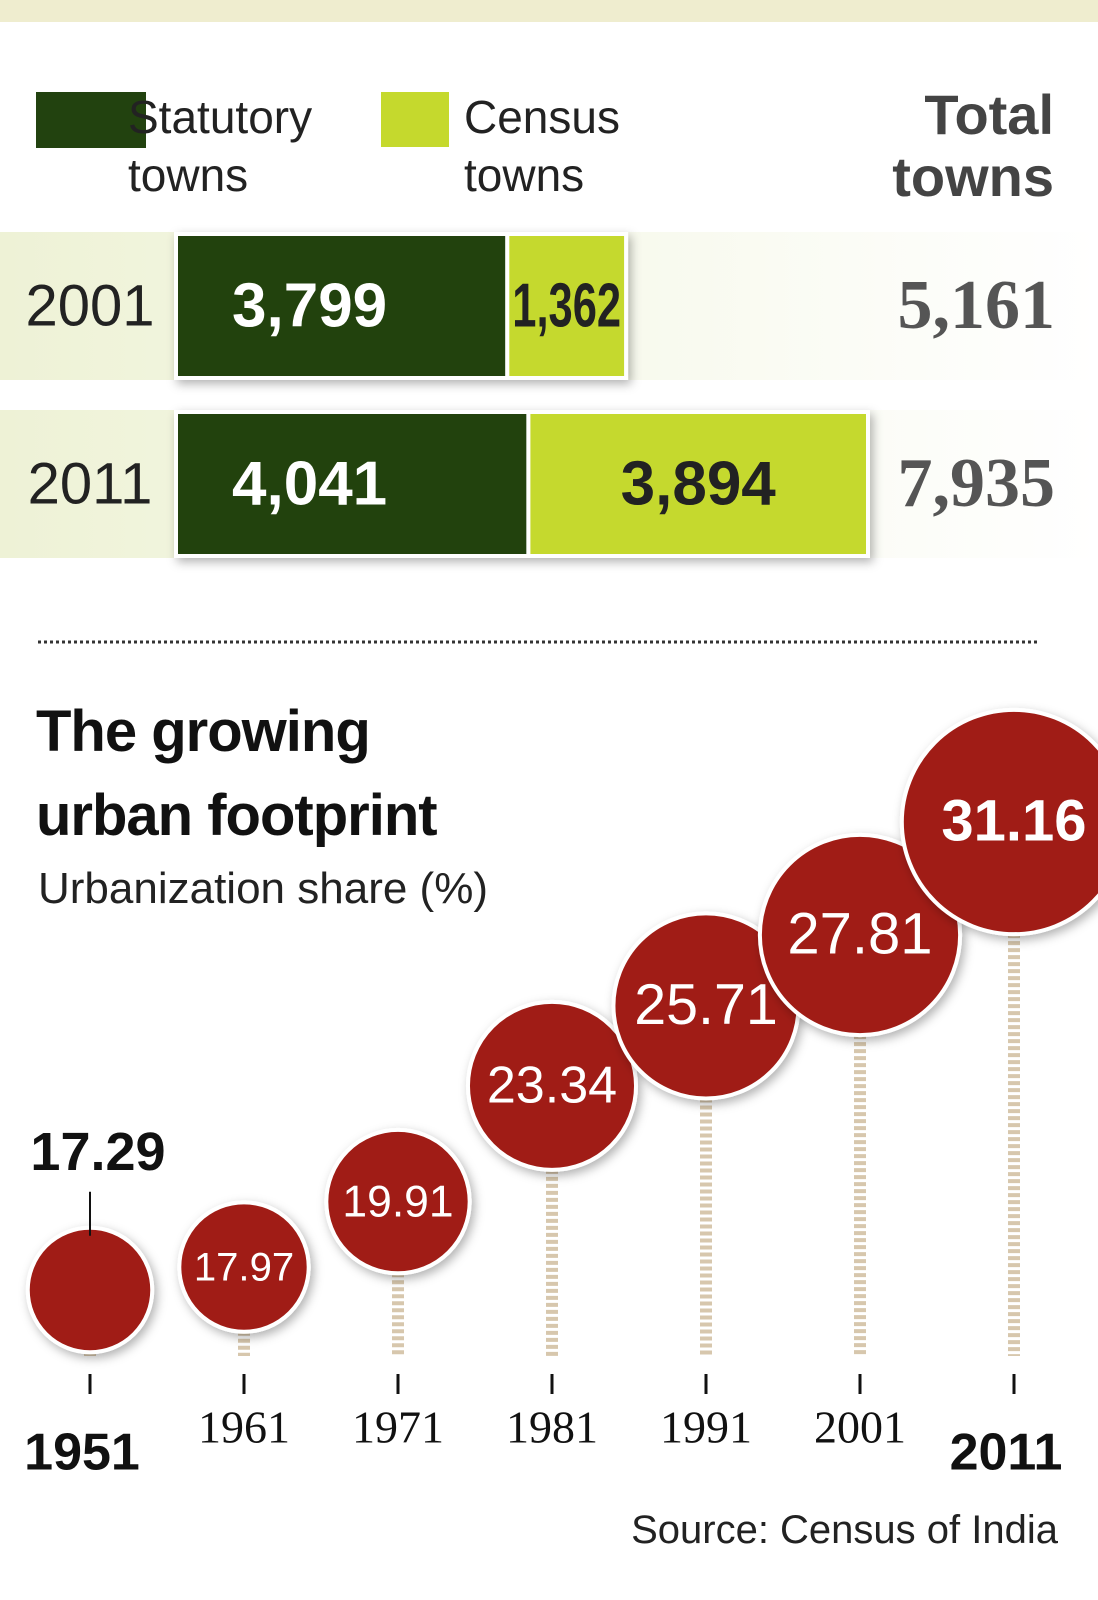  What do you see at coordinates (309, 483) in the screenshot?
I see `value-label: 4,041` at bounding box center [309, 483].